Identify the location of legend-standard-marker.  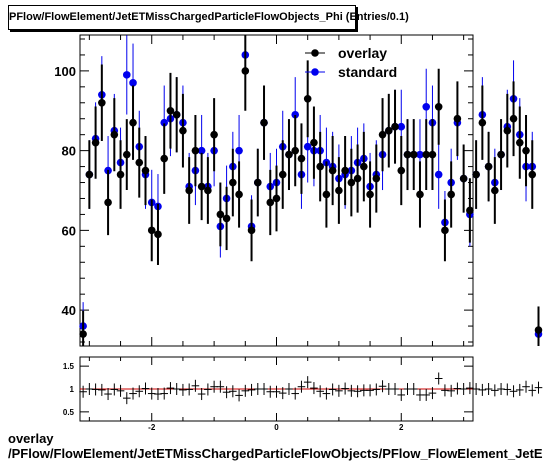
(315, 72).